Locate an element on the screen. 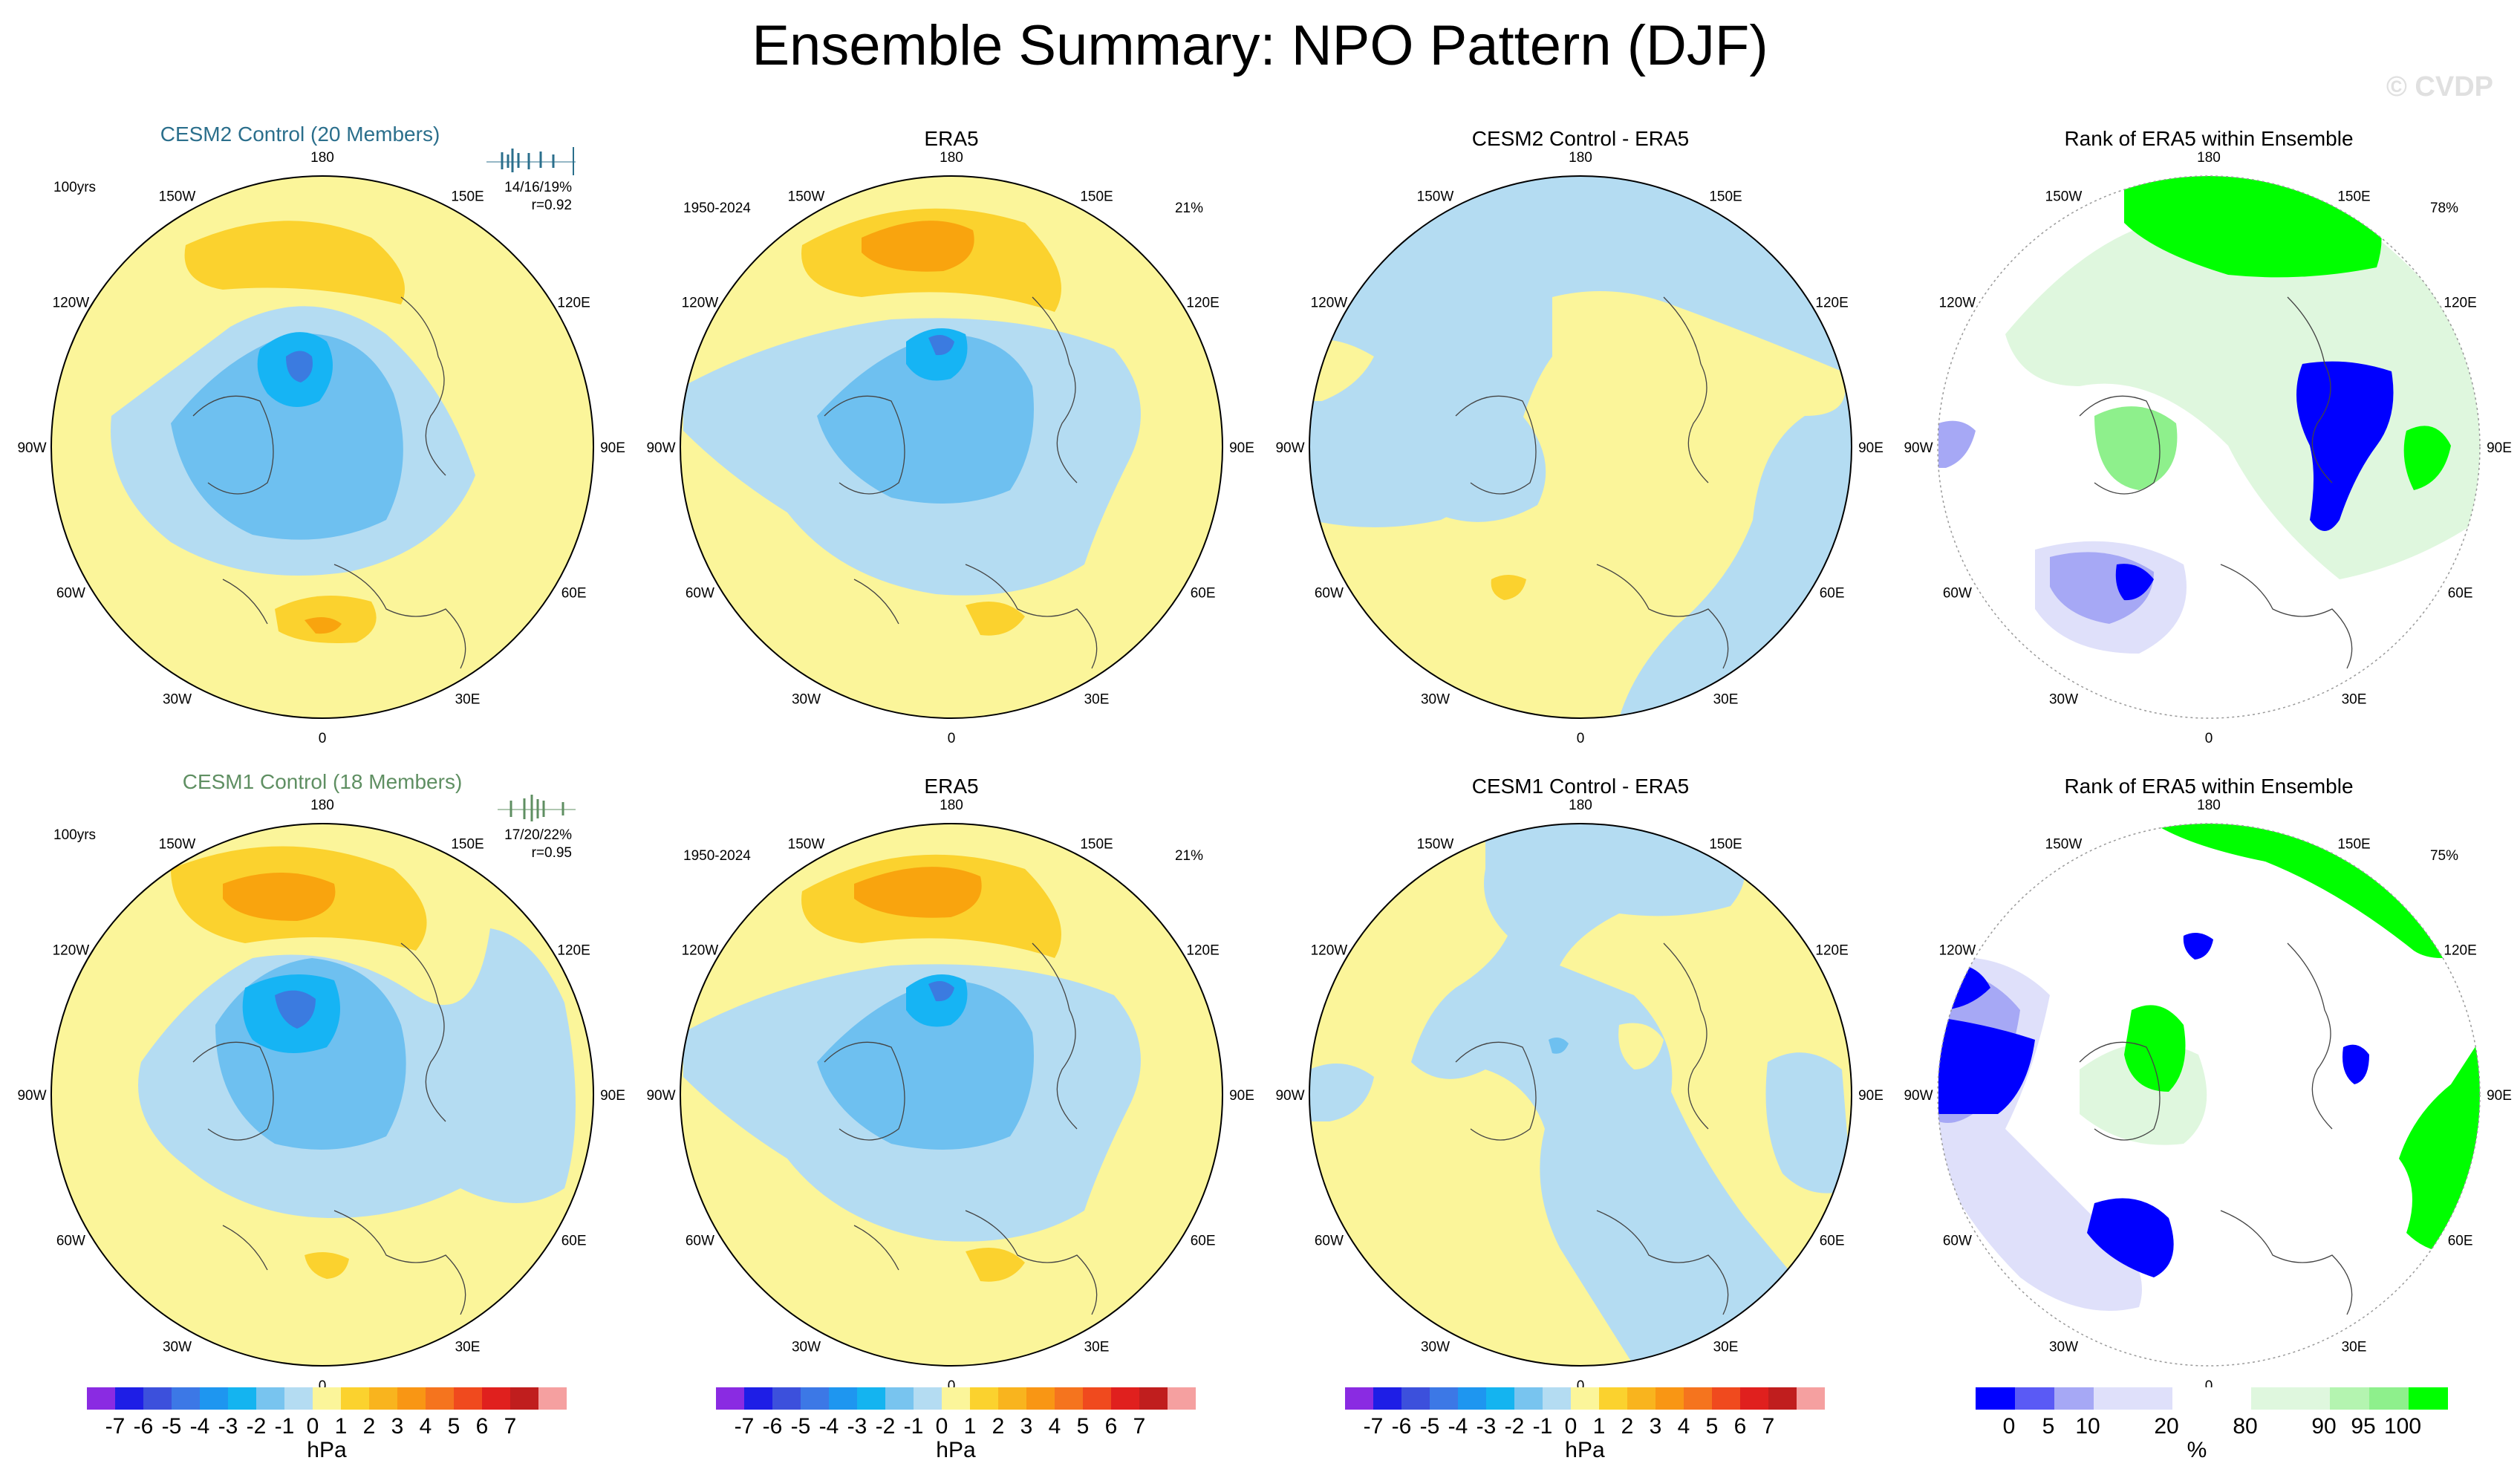 The height and width of the screenshot is (1472, 2520). lon-label-p1-4: 60E is located at coordinates (1204, 594).